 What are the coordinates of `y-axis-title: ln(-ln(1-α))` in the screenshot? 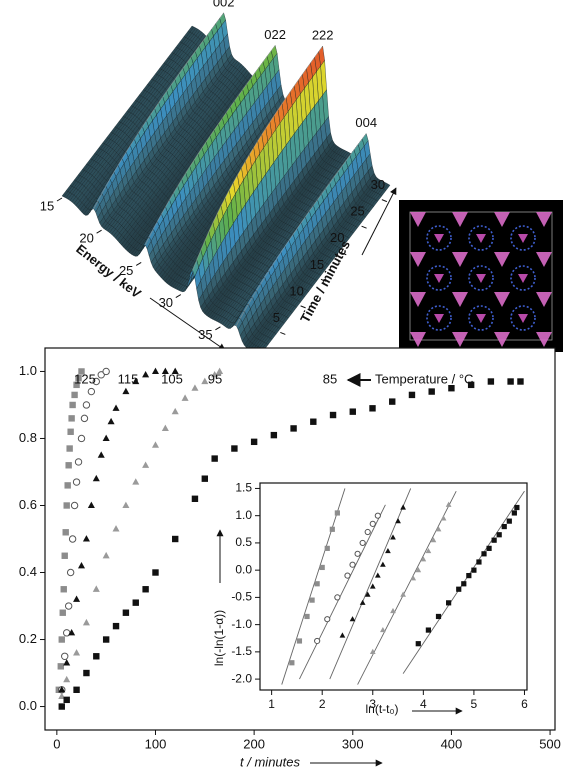 It's located at (219, 638).